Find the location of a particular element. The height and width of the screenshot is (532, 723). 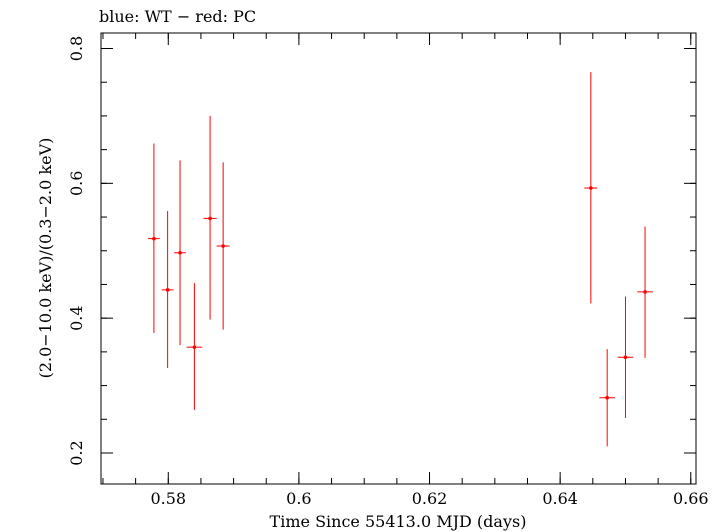

x-axis-label: Time Since 55413.0 MJD (days) is located at coordinates (398, 521).